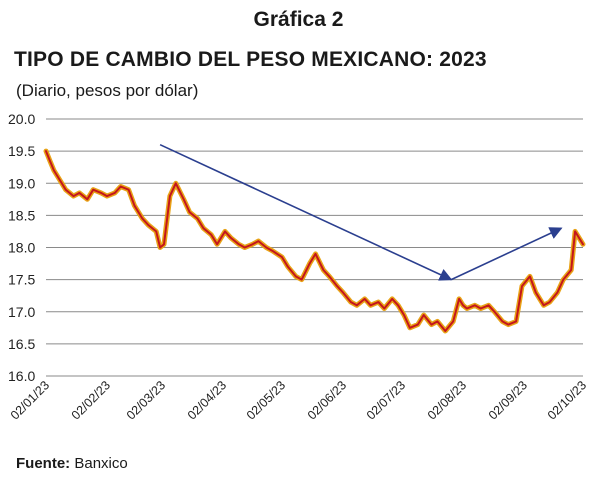  What do you see at coordinates (21, 376) in the screenshot?
I see `y-tick-label: 16.0` at bounding box center [21, 376].